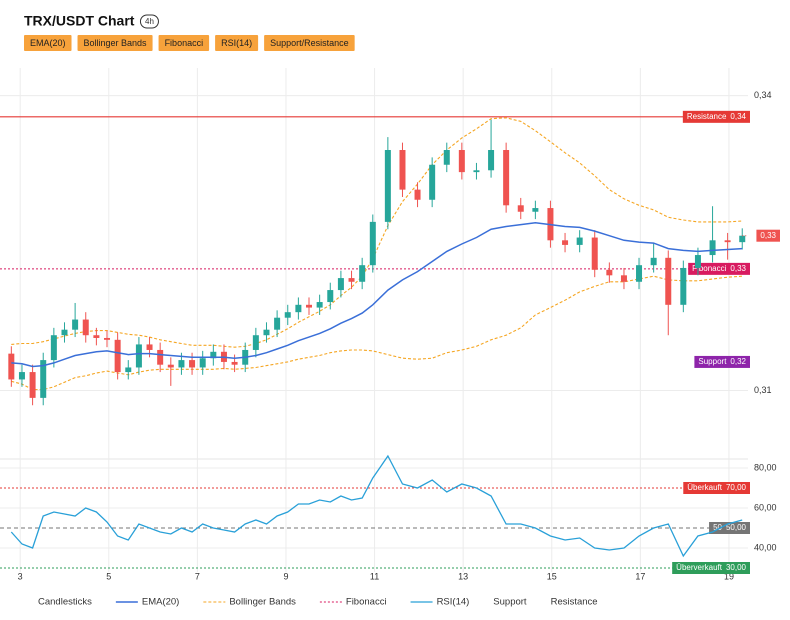 The width and height of the screenshot is (790, 620). What do you see at coordinates (704, 487) in the screenshot?
I see `level-badge-name: Überkauft` at bounding box center [704, 487].